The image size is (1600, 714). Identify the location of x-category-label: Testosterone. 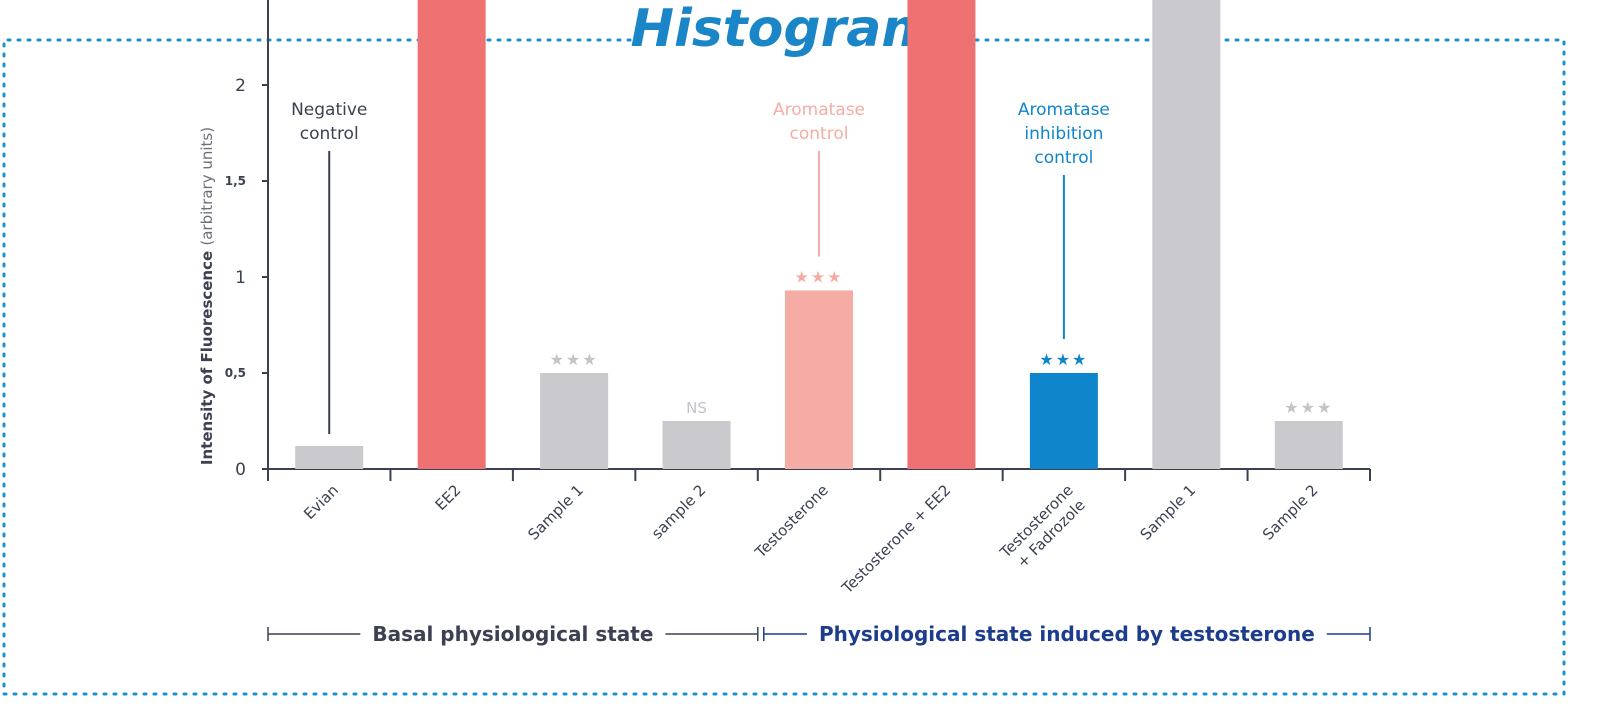
(791, 521).